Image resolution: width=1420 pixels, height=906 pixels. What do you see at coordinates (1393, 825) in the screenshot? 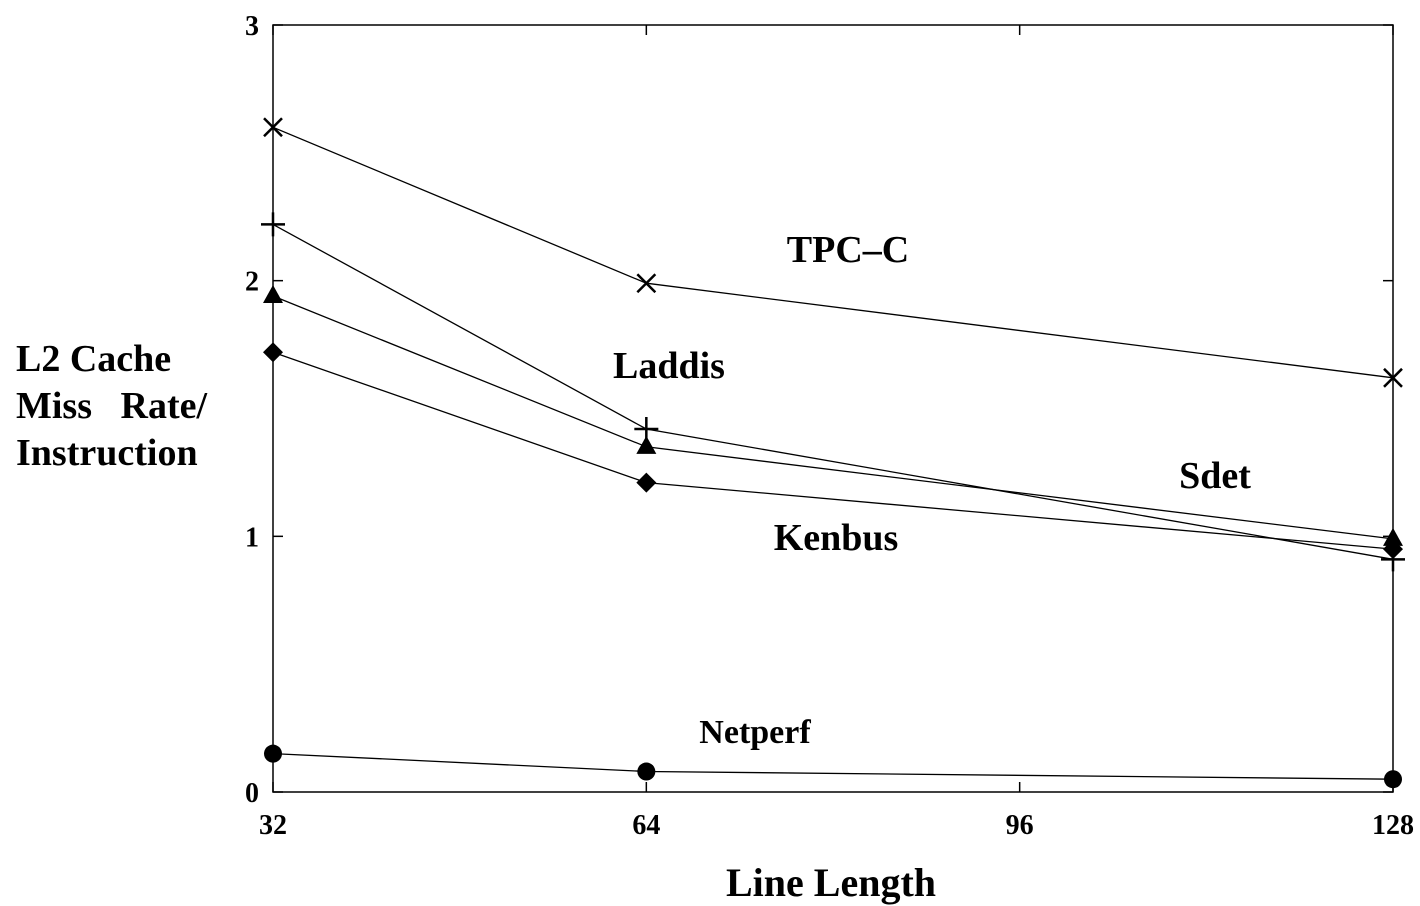
I see `x-tick-label: 128` at bounding box center [1393, 825].